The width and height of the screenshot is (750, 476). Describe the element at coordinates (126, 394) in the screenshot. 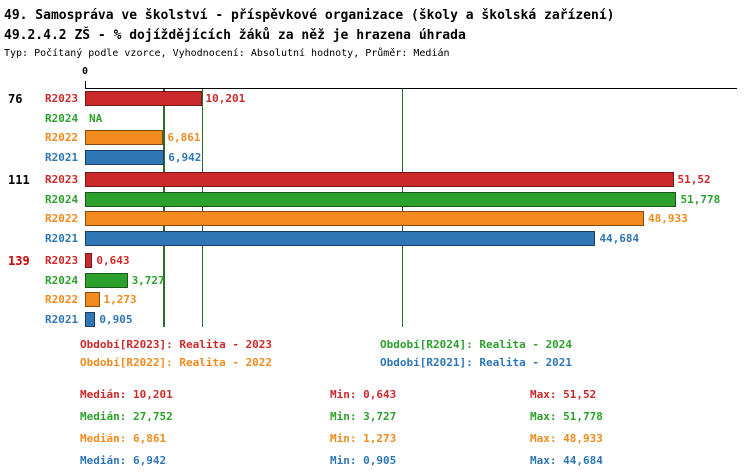

I see `stat-median-r2023: Medián: 10,201` at that location.